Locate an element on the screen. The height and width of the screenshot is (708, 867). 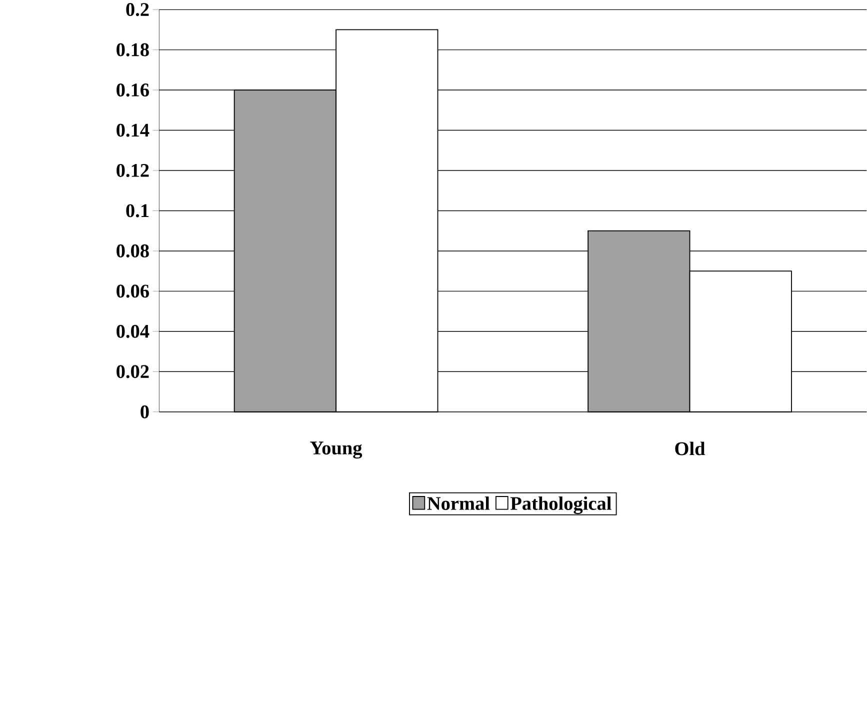
legend-label: Pathological is located at coordinates (561, 505).